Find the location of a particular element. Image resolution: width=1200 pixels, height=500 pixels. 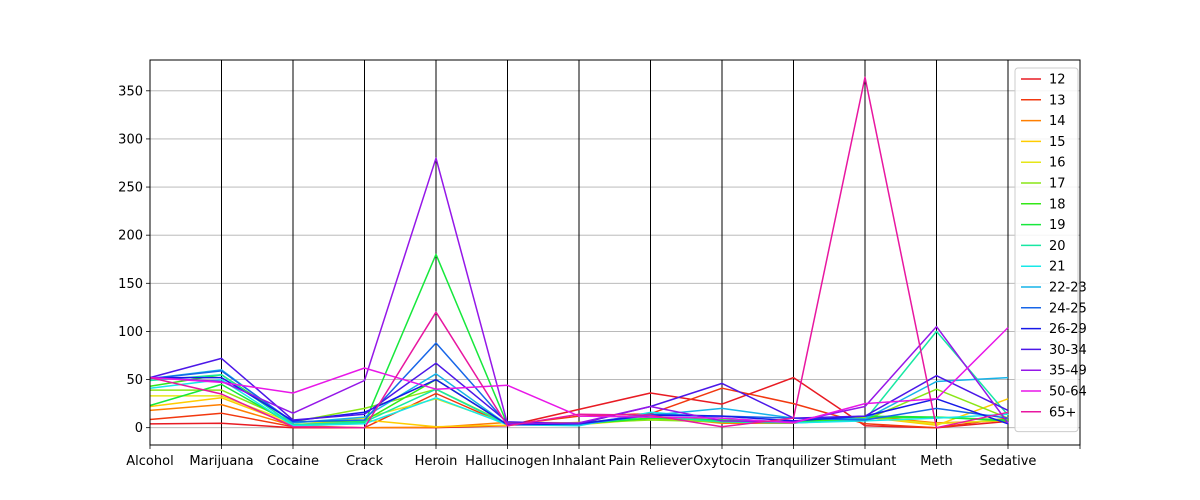

legend-label: 50-64 is located at coordinates (1068, 392).